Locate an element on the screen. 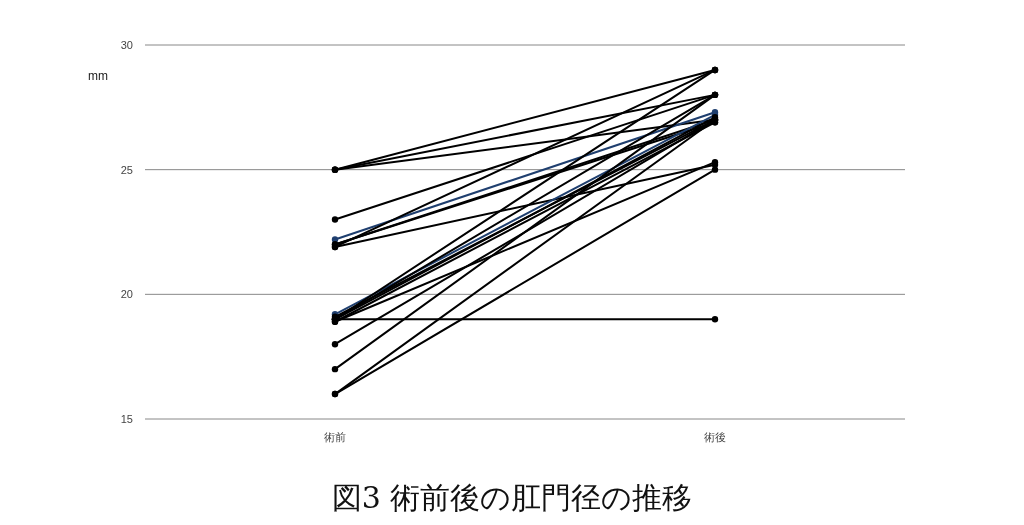 This screenshot has width=1024, height=525. x-tick-label: 術前 is located at coordinates (335, 437).